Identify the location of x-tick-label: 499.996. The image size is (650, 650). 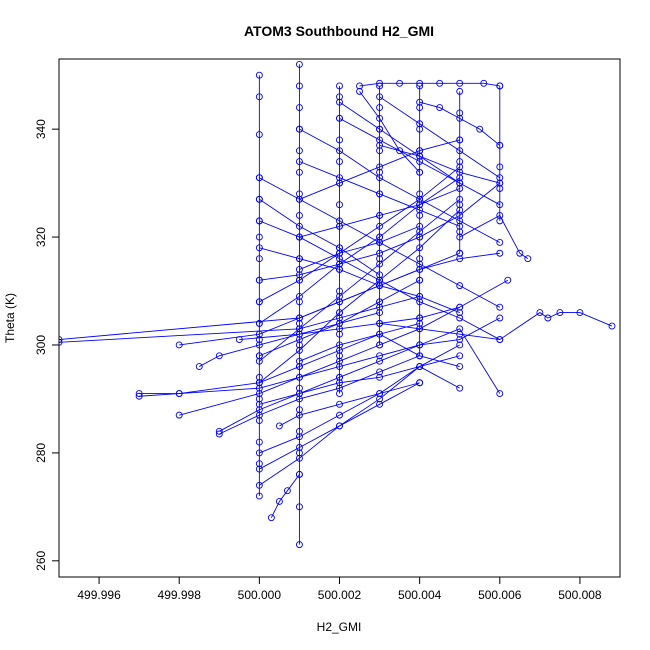
(99, 595).